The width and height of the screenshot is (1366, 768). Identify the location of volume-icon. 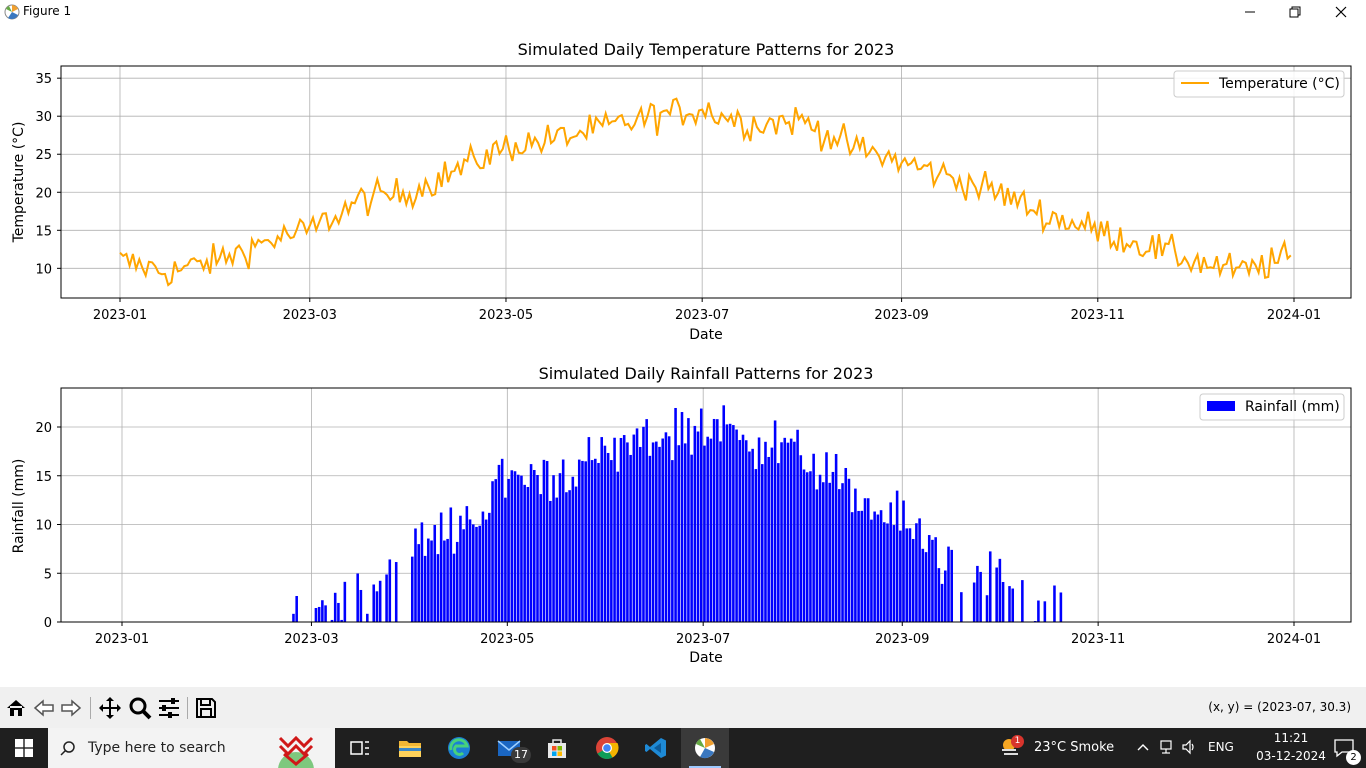
(1190, 747).